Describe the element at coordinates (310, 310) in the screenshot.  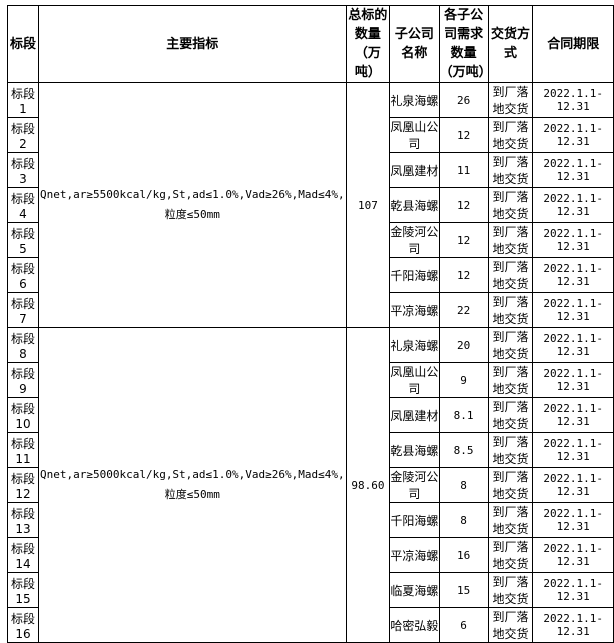
I see `table-row: 标段 7 平凉海螺 22 到厂落地交货 2022.1.1-12.31` at that location.